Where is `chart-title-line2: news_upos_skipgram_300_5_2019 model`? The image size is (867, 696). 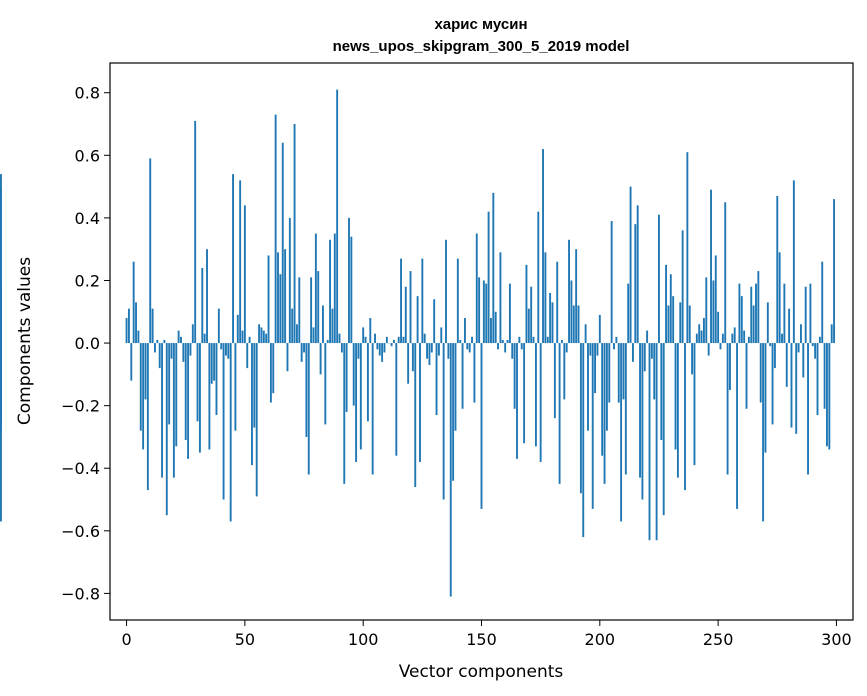
chart-title-line2: news_upos_skipgram_300_5_2019 model is located at coordinates (481, 46).